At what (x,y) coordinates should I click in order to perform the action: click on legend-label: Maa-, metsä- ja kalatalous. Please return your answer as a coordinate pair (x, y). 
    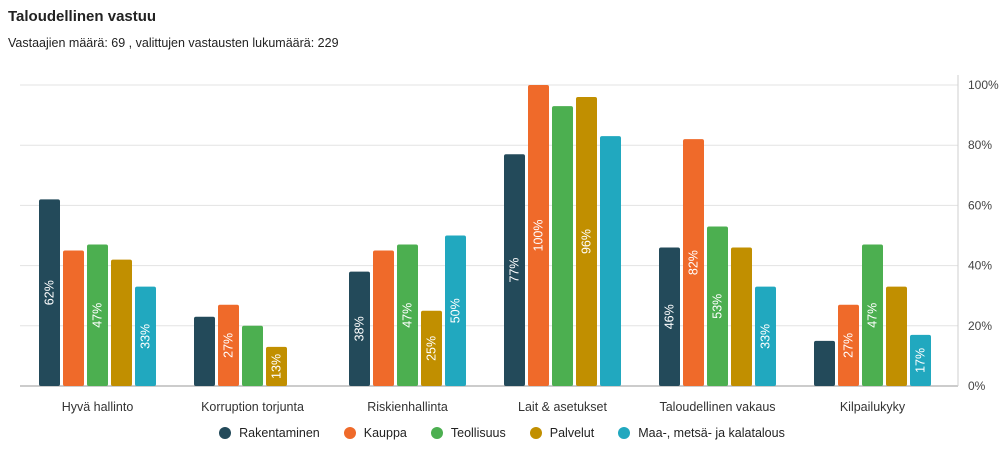
    Looking at the image, I should click on (711, 433).